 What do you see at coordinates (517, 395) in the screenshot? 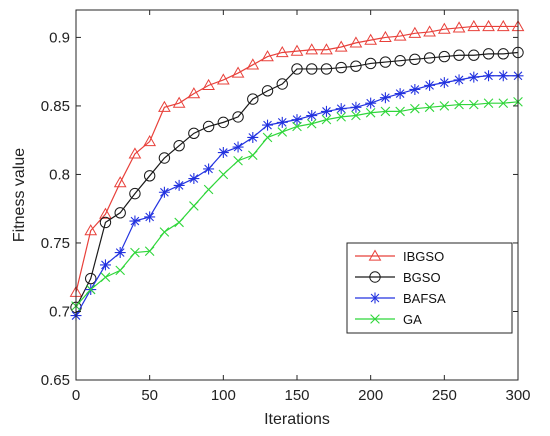
I see `x-tick-label: 300` at bounding box center [517, 395].